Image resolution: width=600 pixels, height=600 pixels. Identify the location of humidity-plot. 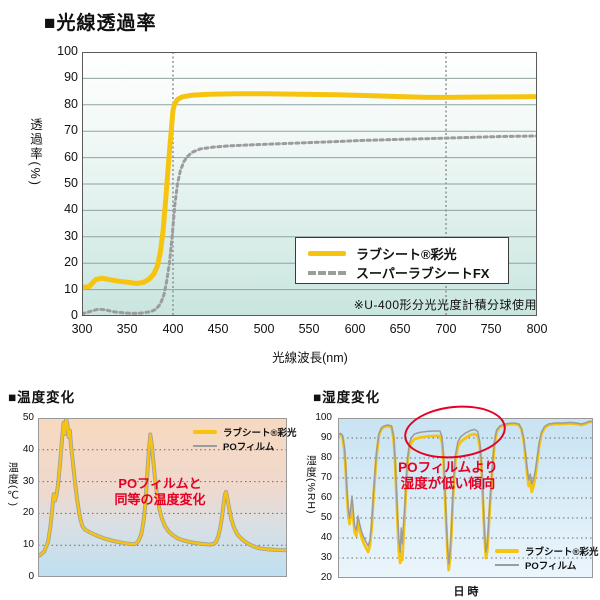
(465, 498).